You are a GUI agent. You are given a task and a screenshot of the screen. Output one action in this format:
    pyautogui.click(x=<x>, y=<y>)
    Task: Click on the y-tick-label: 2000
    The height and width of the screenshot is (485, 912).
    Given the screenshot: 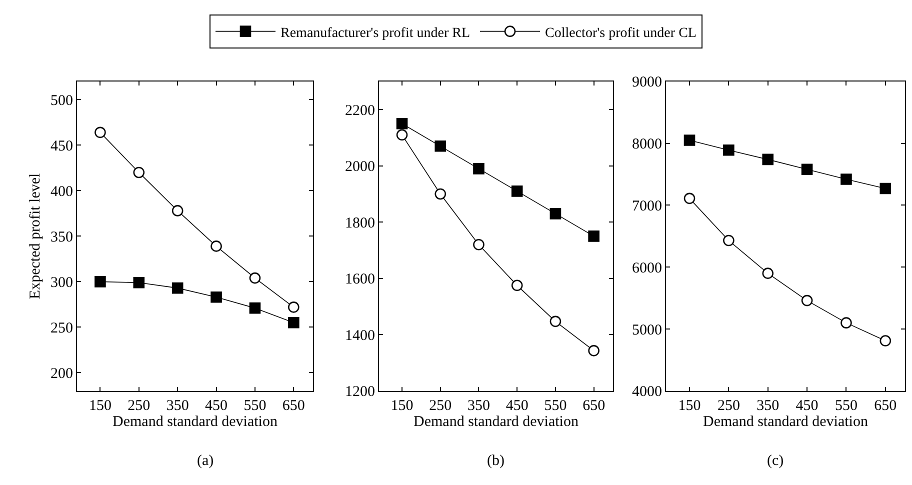 What is the action you would take?
    pyautogui.click(x=360, y=167)
    